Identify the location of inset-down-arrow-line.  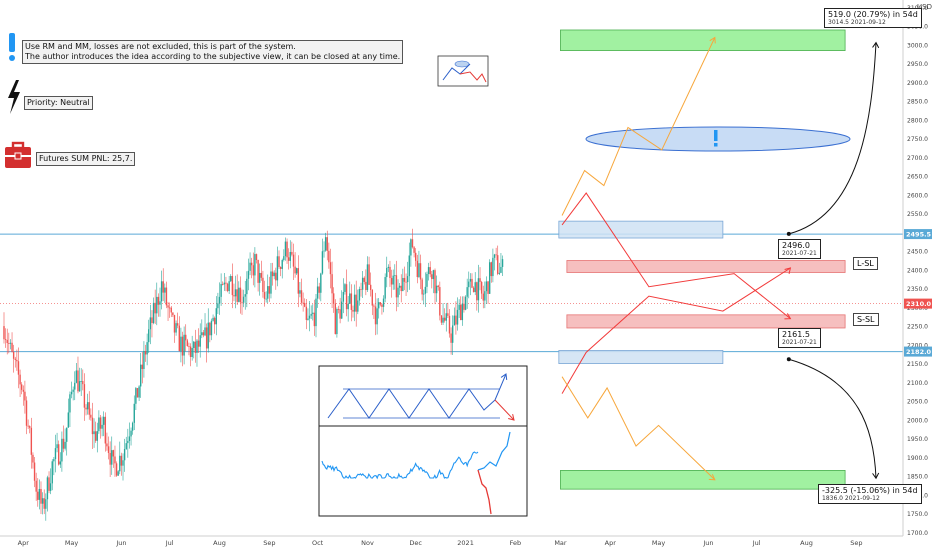
(504, 410).